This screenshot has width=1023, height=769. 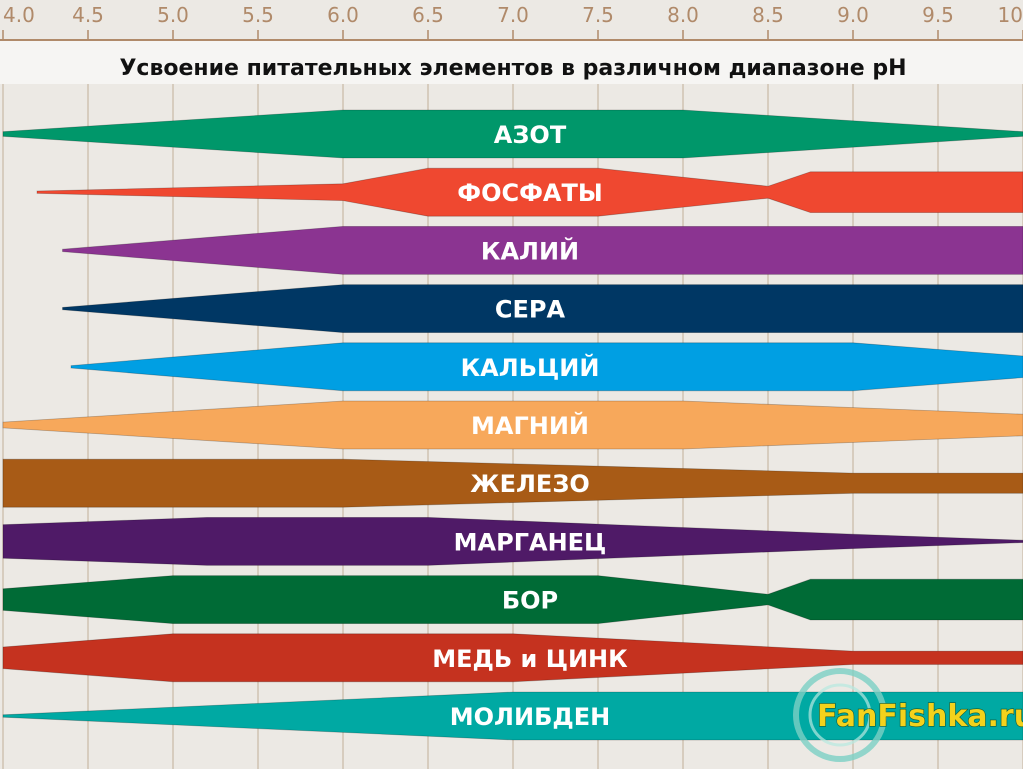 I want to click on watermark: FanFishka.ru, so click(x=908, y=715).